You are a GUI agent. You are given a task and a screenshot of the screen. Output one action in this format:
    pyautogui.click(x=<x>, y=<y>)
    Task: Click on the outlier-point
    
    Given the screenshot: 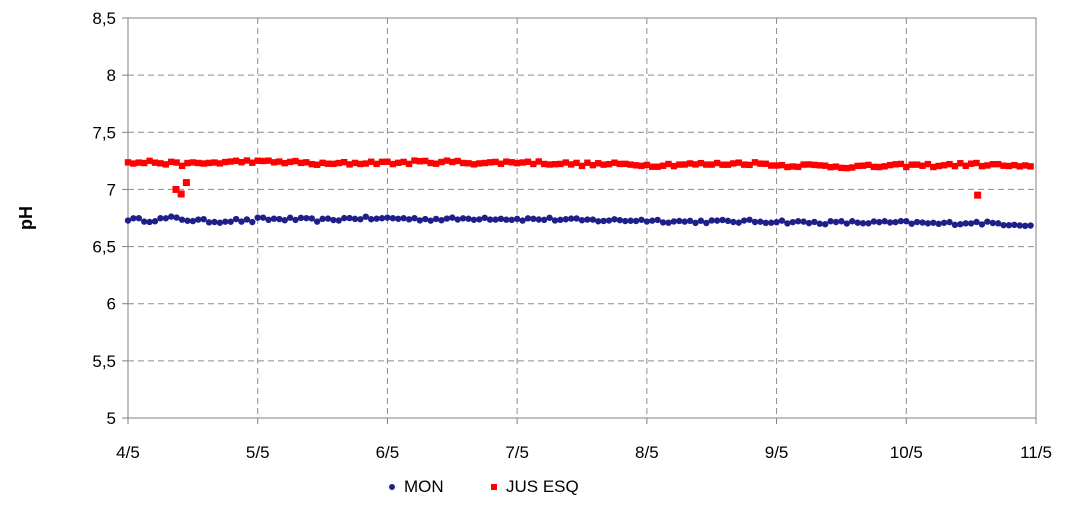 What is the action you would take?
    pyautogui.click(x=978, y=195)
    